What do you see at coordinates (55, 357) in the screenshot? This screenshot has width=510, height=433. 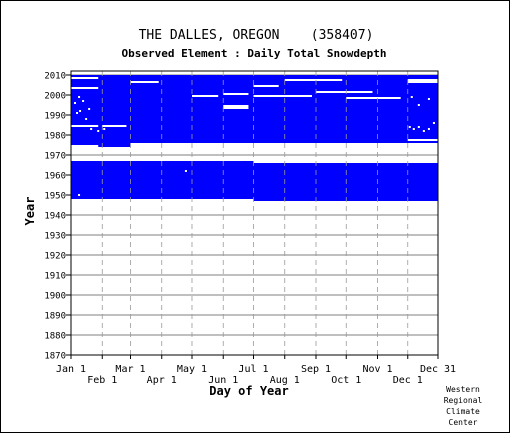 I see `y-tick-label: 1870` at bounding box center [55, 357].